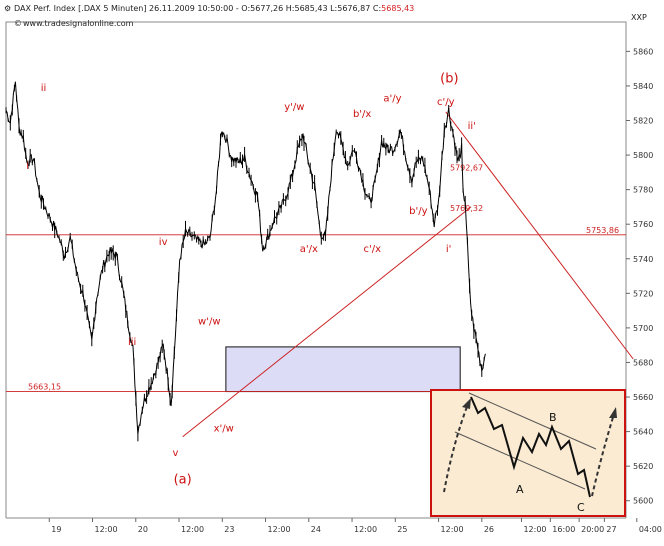  What do you see at coordinates (650, 529) in the screenshot?
I see `x-tick-label: 04:00` at bounding box center [650, 529].